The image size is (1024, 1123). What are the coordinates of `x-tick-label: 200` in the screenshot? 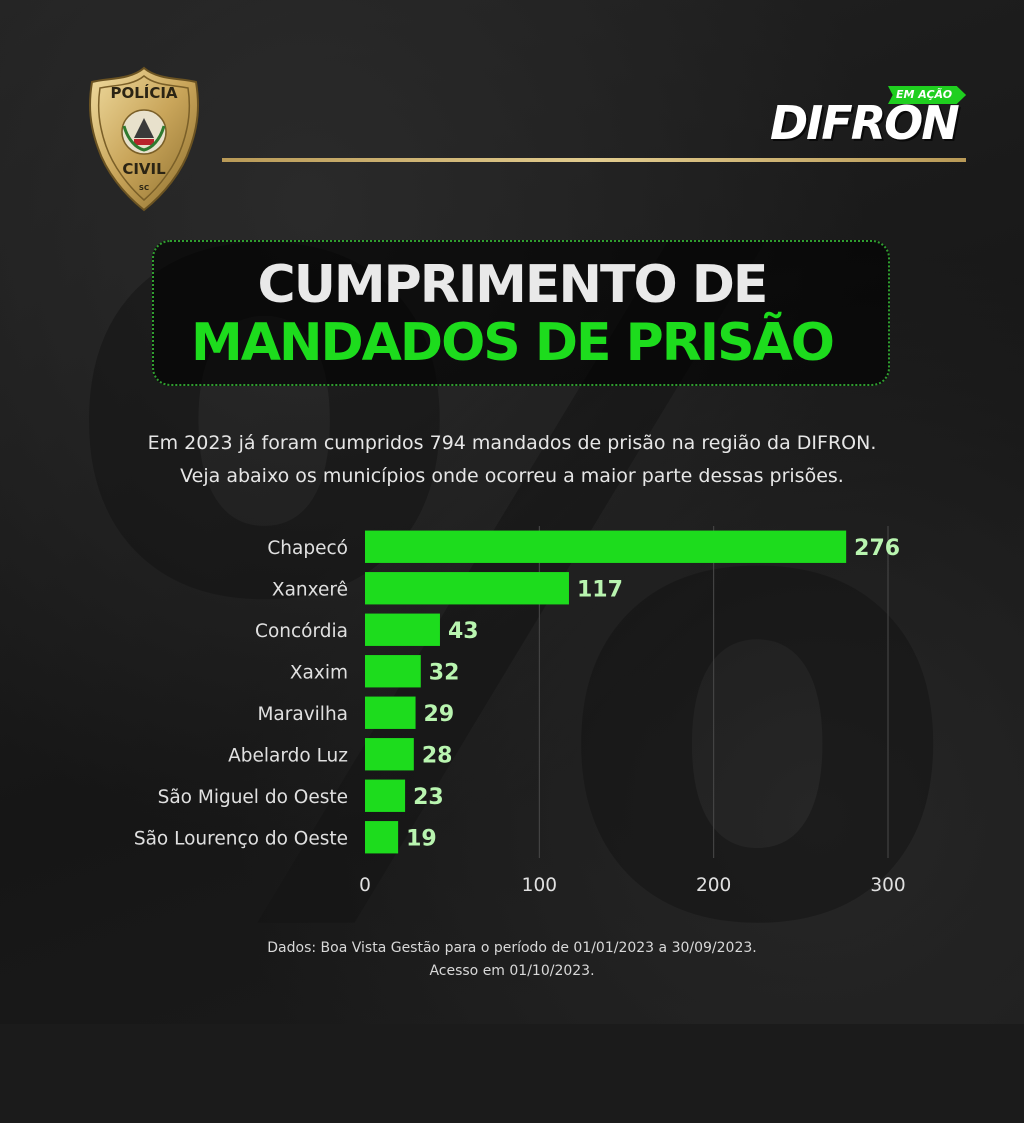 It's located at (713, 885).